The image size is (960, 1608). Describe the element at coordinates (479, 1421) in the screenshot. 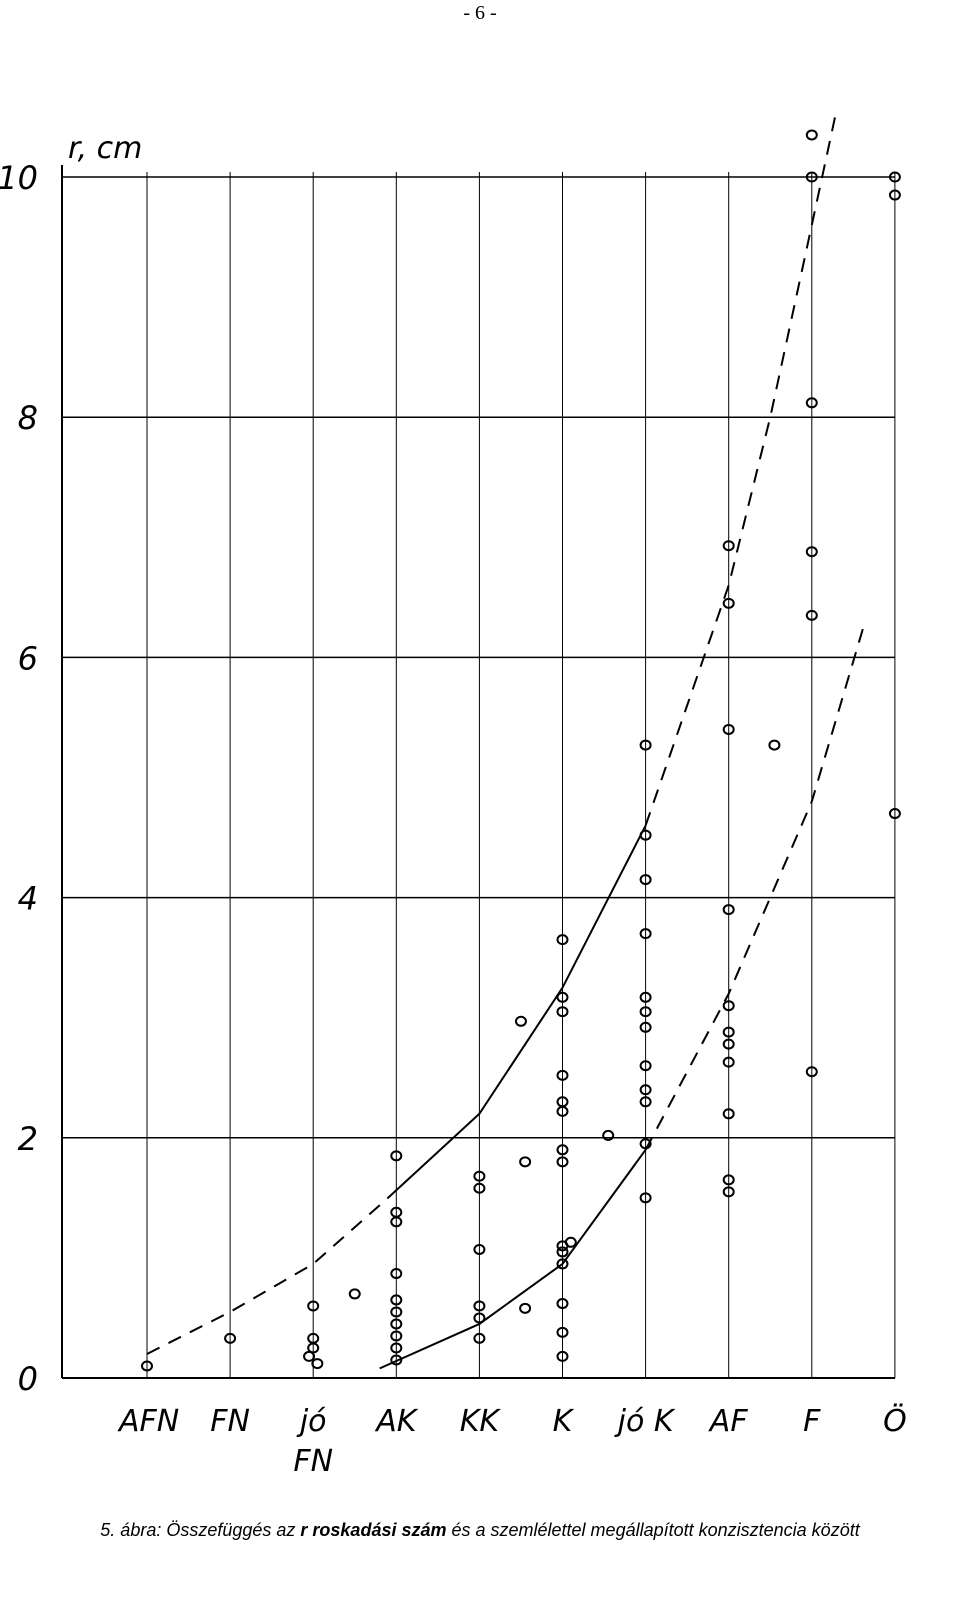

I see `x-tick-label: KK` at that location.